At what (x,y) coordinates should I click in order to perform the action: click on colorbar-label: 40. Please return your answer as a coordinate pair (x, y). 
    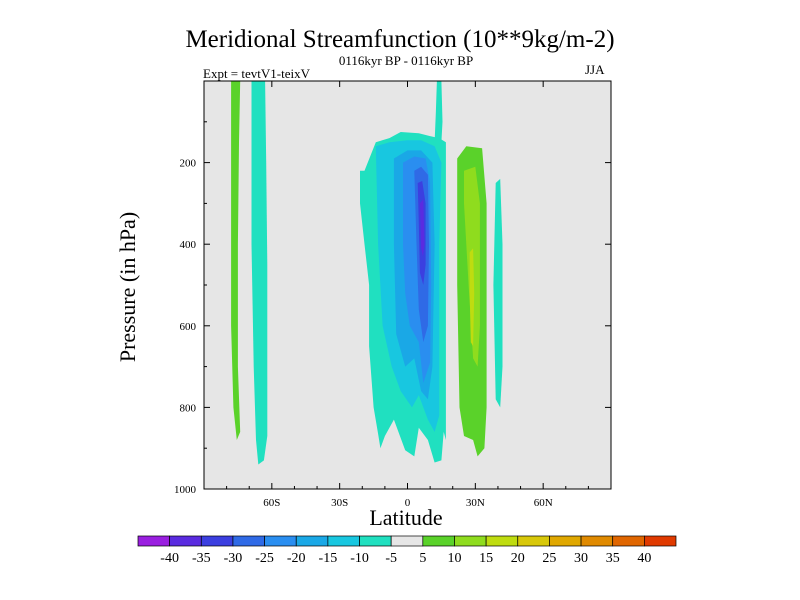
    Looking at the image, I should click on (644, 558).